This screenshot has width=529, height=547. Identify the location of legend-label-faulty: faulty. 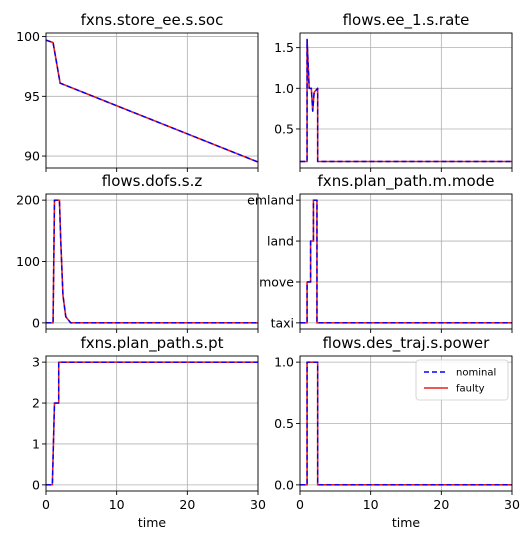
(470, 389).